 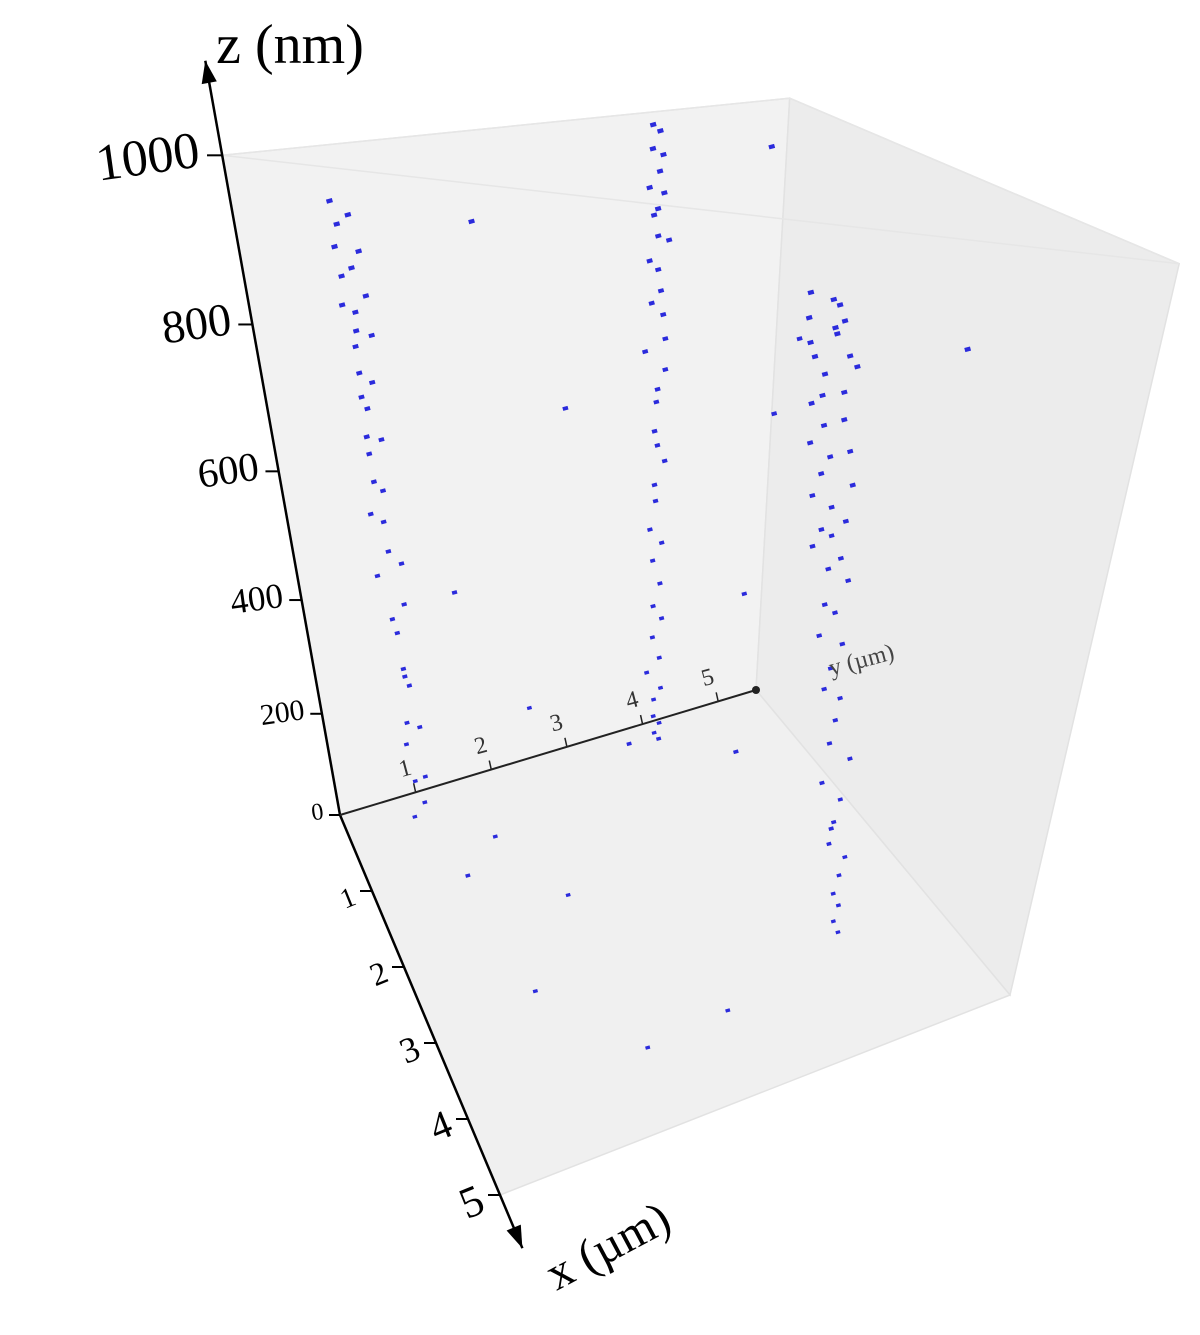 I want to click on x-tick-label: 5, so click(x=471, y=1202).